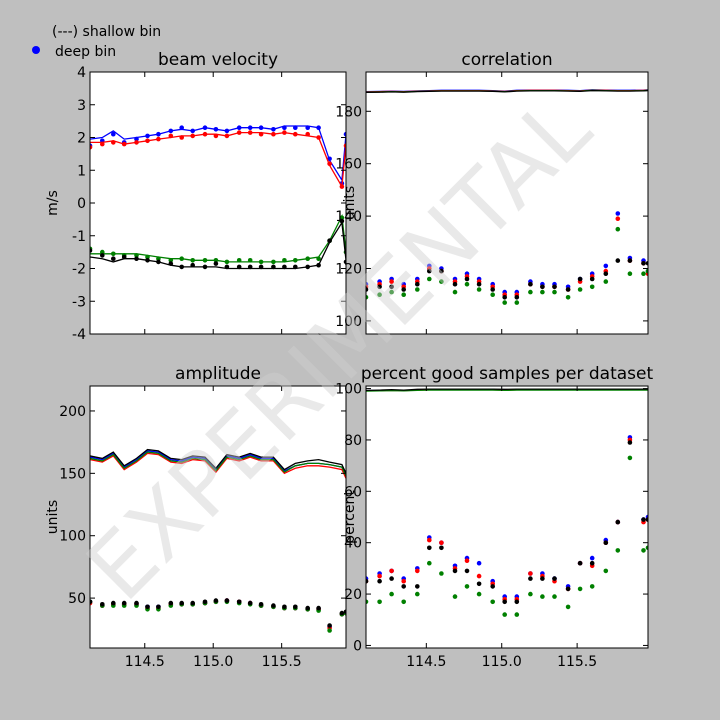 Image resolution: width=720 pixels, height=720 pixels. Describe the element at coordinates (85, 52) in the screenshot. I see `legend-deep-label: deep bin` at that location.